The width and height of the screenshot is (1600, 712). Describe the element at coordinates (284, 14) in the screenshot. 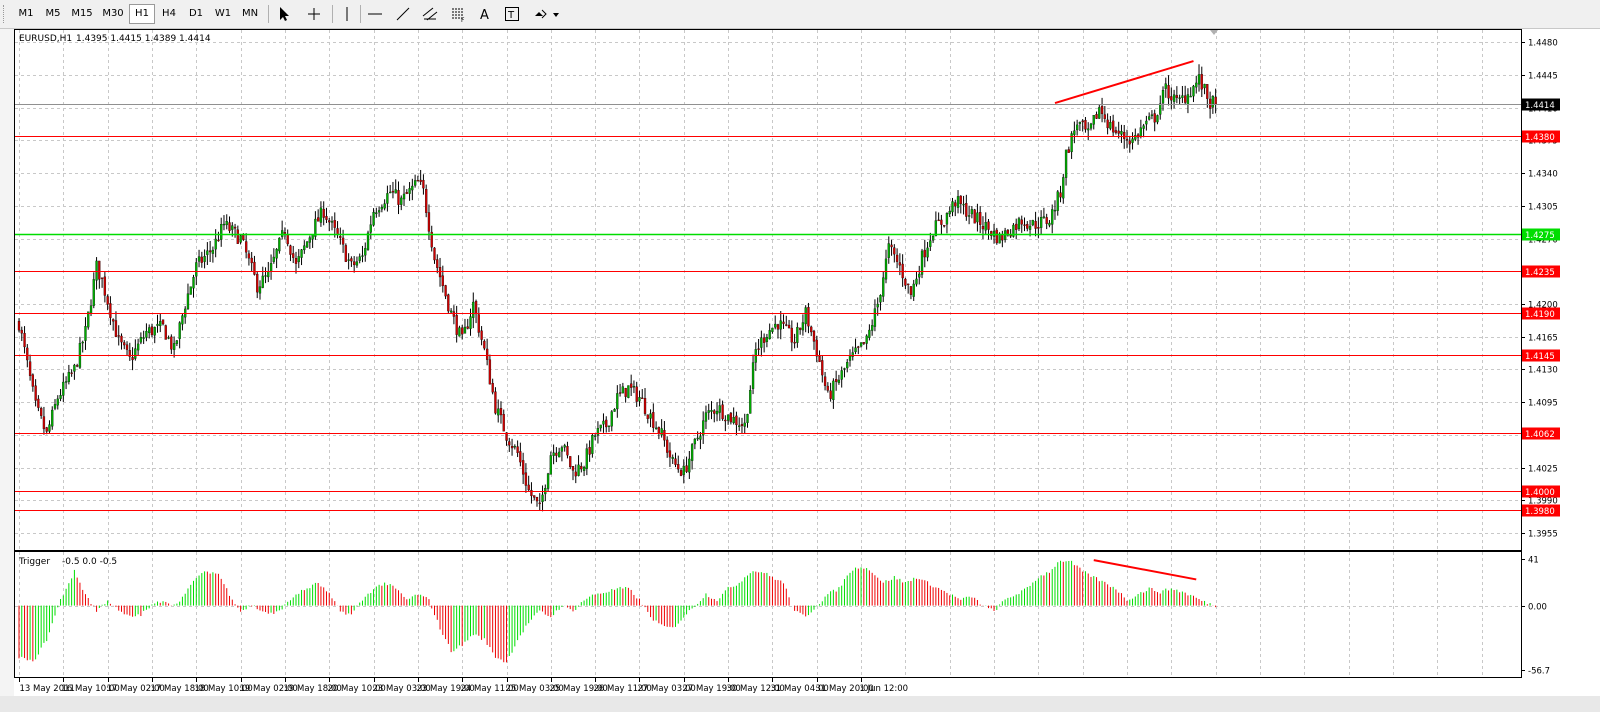

I see `cursor-icon` at that location.